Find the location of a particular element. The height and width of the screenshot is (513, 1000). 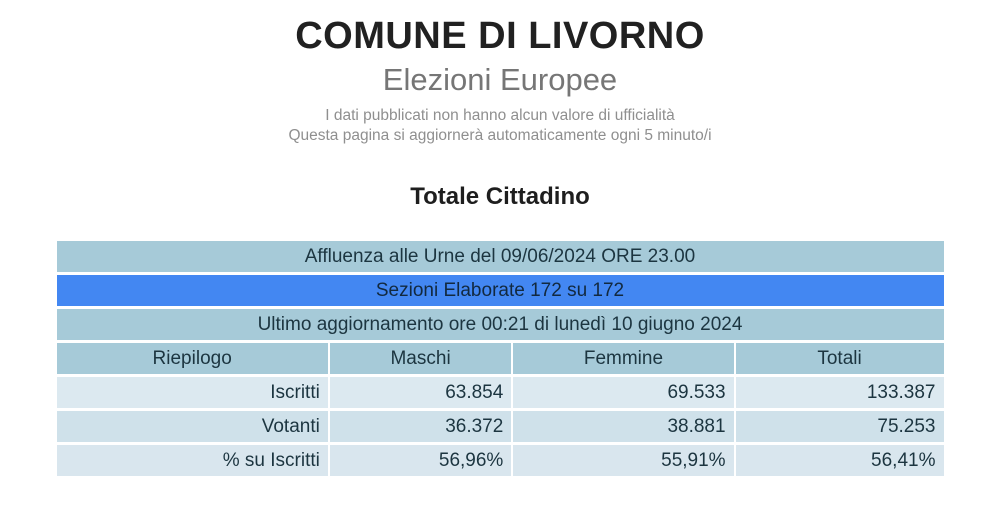

section-title: Totale Cittadino is located at coordinates (500, 196).